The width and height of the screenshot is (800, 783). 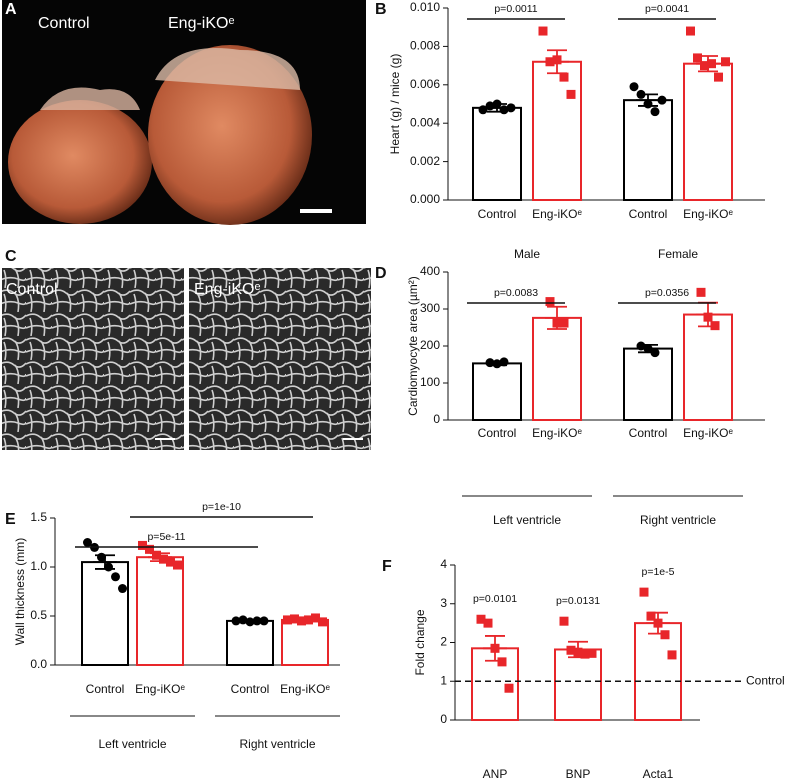 What do you see at coordinates (38, 566) in the screenshot?
I see `y-tick-label: 1.0` at bounding box center [38, 566].